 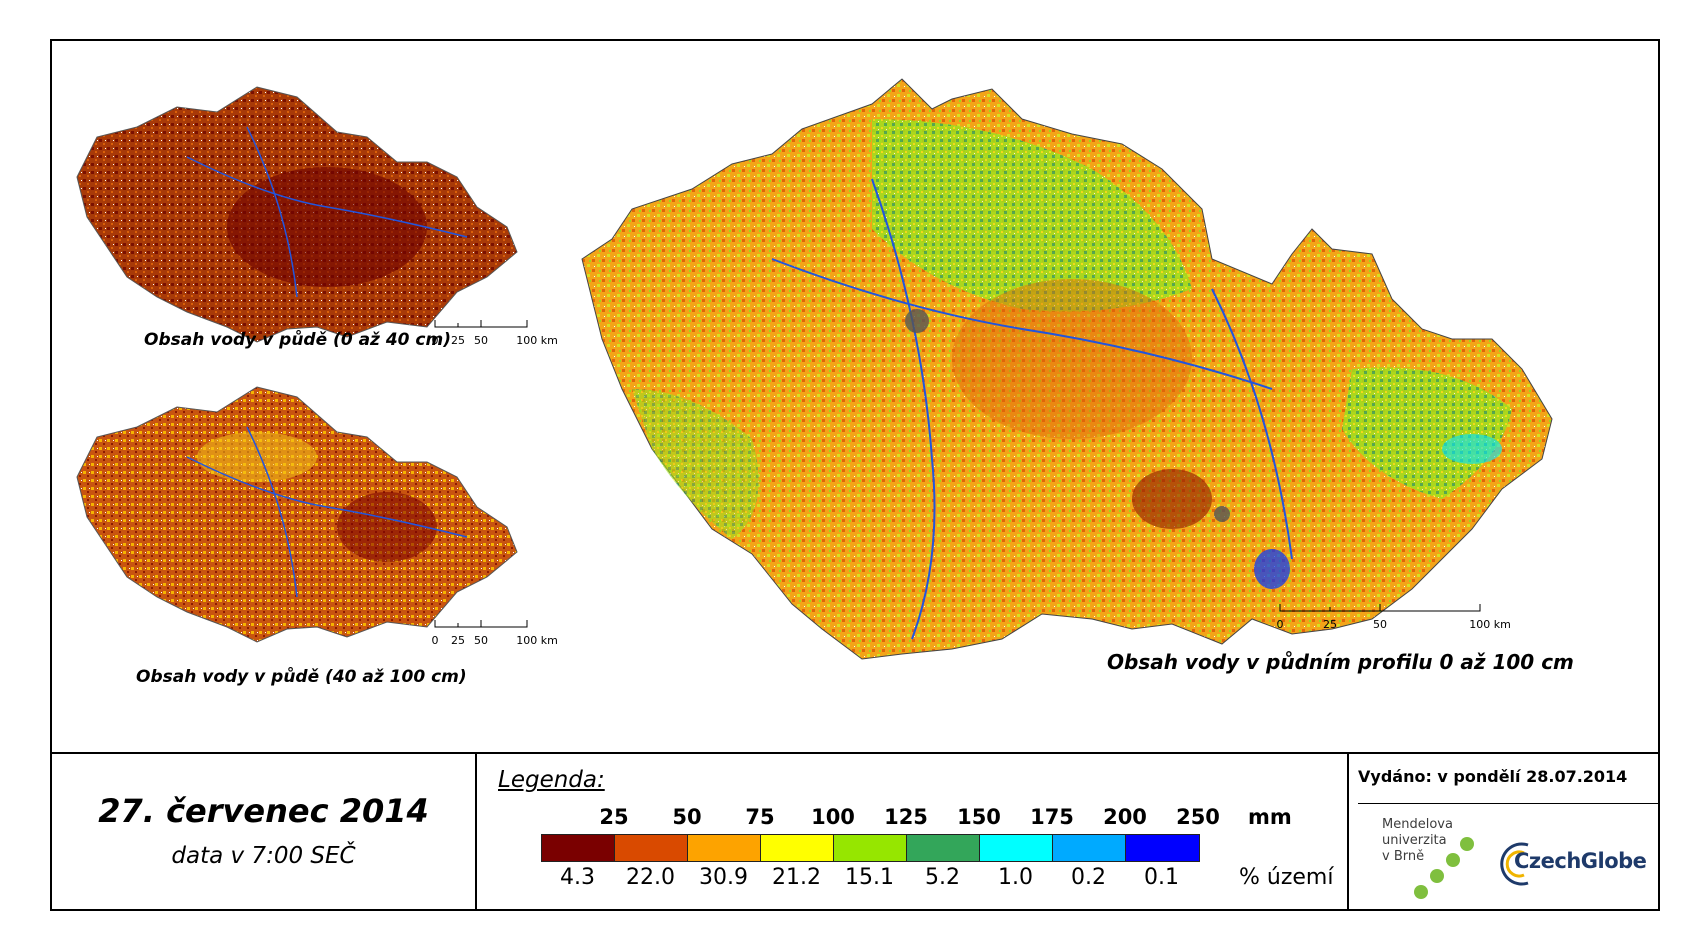 What do you see at coordinates (577, 877) in the screenshot?
I see `legend-pct-1: 4.3` at bounding box center [577, 877].